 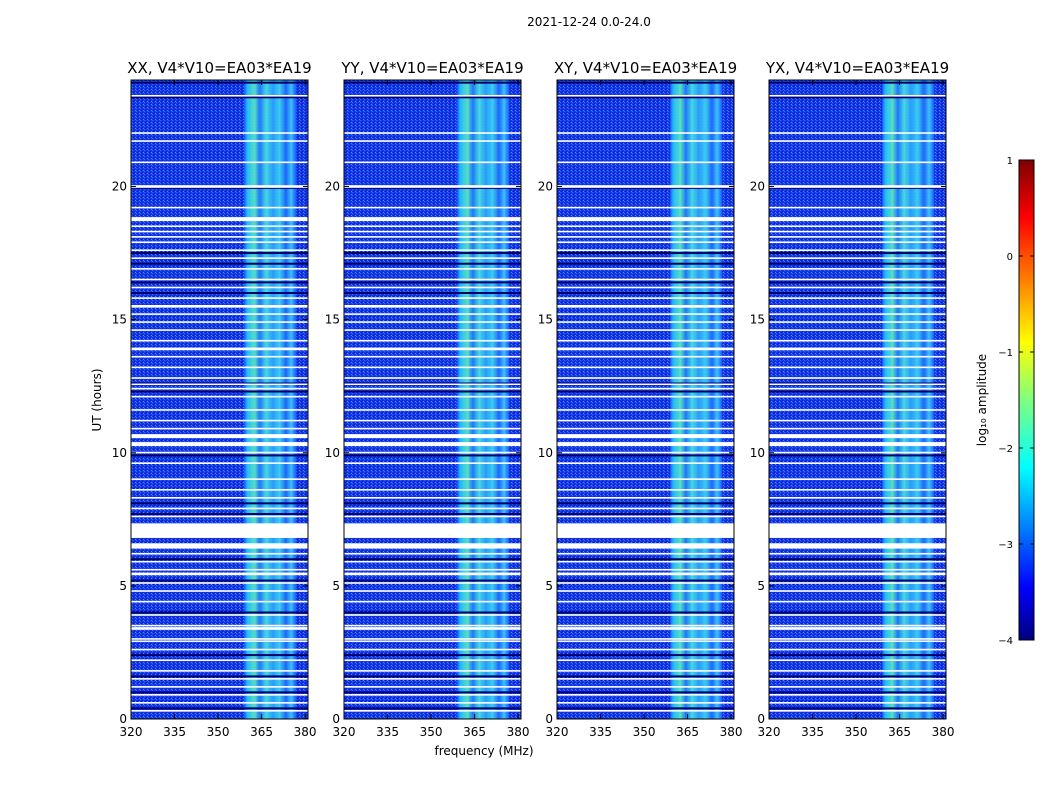 What do you see at coordinates (219, 68) in the screenshot?
I see `panel-title: XX, V4*V10=EA03*EA19` at bounding box center [219, 68].